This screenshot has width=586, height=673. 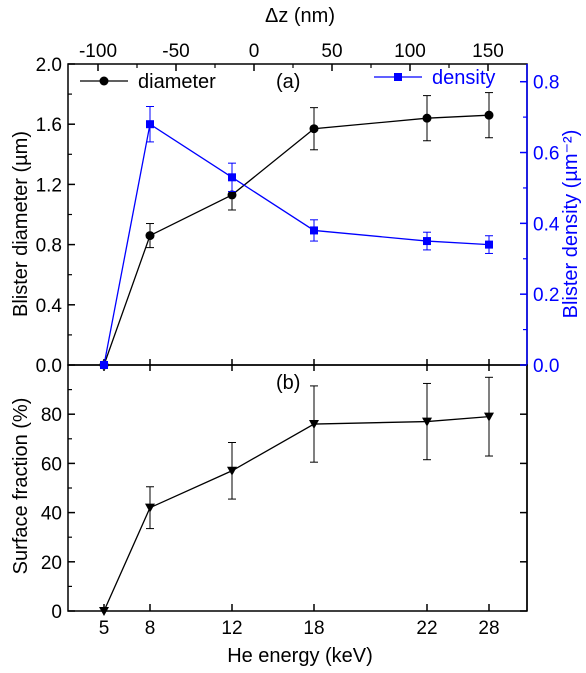 I want to click on y-tick-label-surface: 40, so click(x=51, y=514).